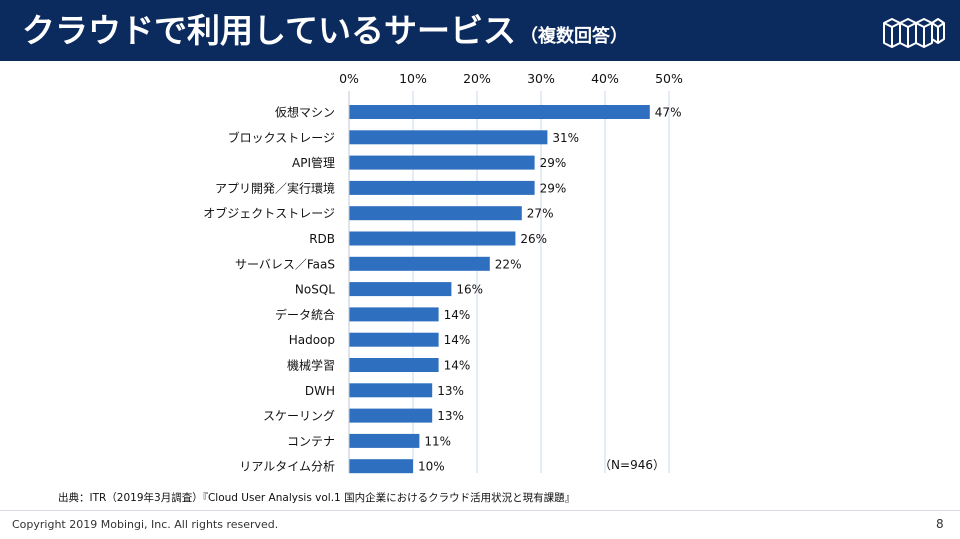  What do you see at coordinates (605, 78) in the screenshot?
I see `x-tick-label: 40%` at bounding box center [605, 78].